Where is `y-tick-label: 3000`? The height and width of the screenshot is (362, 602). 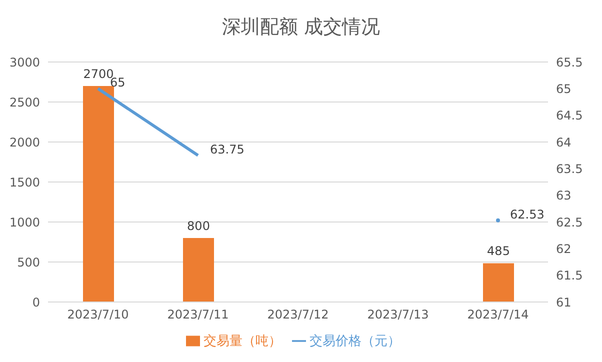 y-tick-label: 3000 is located at coordinates (24, 62).